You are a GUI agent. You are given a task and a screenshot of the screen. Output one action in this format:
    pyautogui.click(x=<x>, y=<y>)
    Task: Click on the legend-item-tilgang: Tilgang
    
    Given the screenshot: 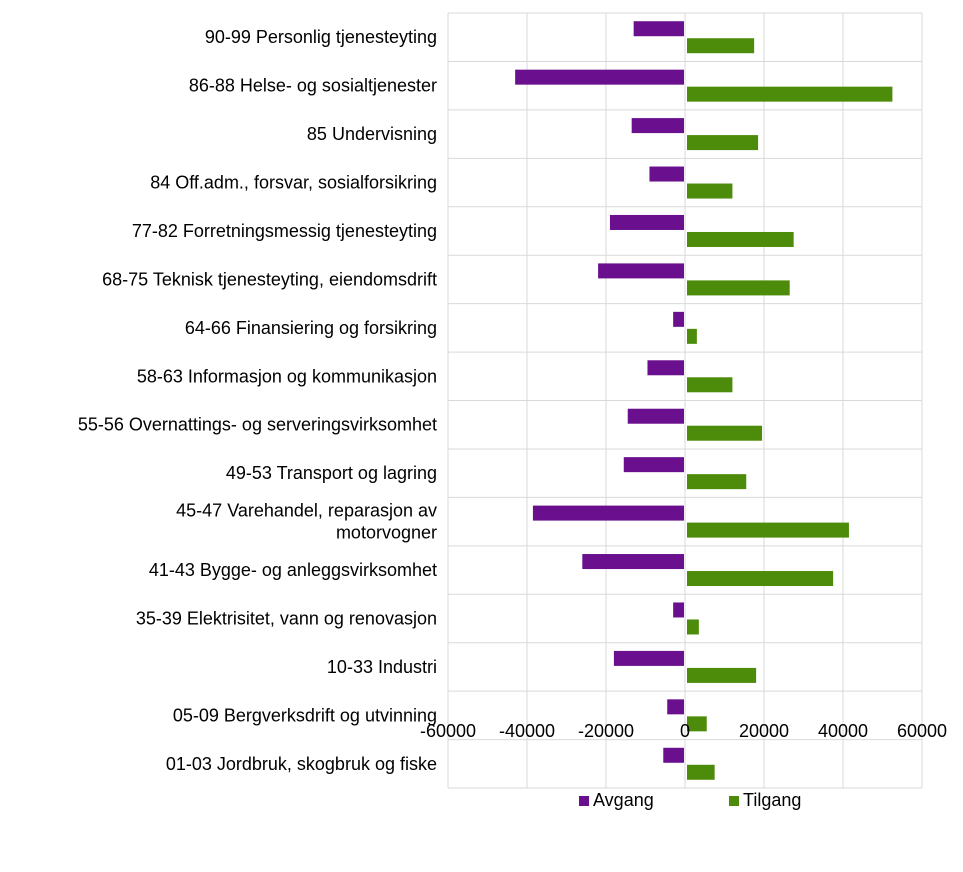 What is the action you would take?
    pyautogui.click(x=765, y=800)
    